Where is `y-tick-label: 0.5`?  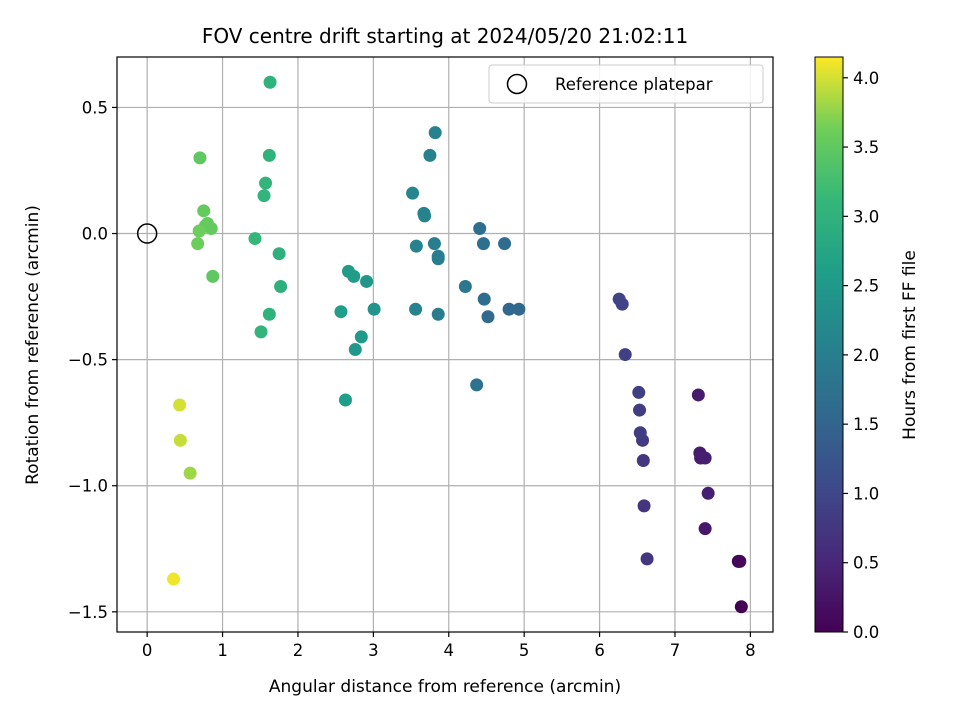 y-tick-label: 0.5 is located at coordinates (95, 107).